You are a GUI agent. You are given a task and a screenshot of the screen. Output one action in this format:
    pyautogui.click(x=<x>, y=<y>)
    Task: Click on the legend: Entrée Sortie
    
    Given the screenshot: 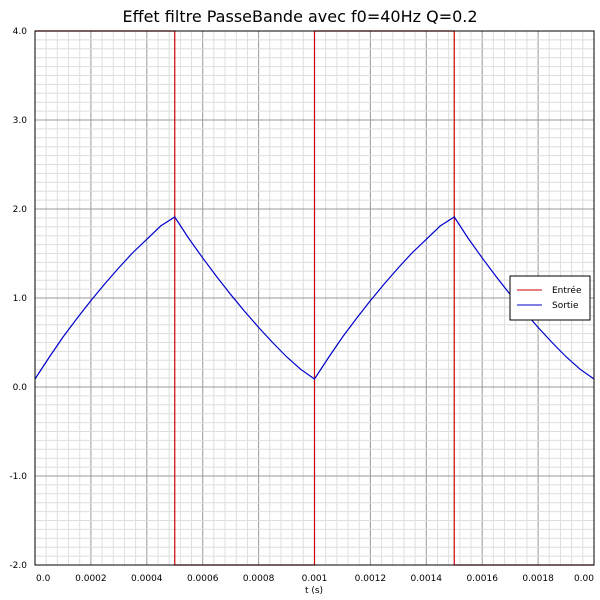 What is the action you would take?
    pyautogui.click(x=550, y=298)
    